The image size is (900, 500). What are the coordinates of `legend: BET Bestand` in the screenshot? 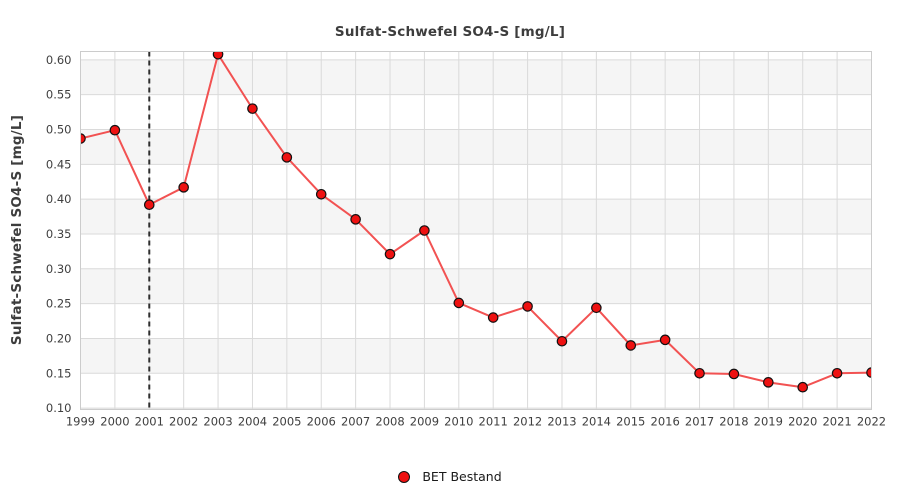 It's located at (450, 476).